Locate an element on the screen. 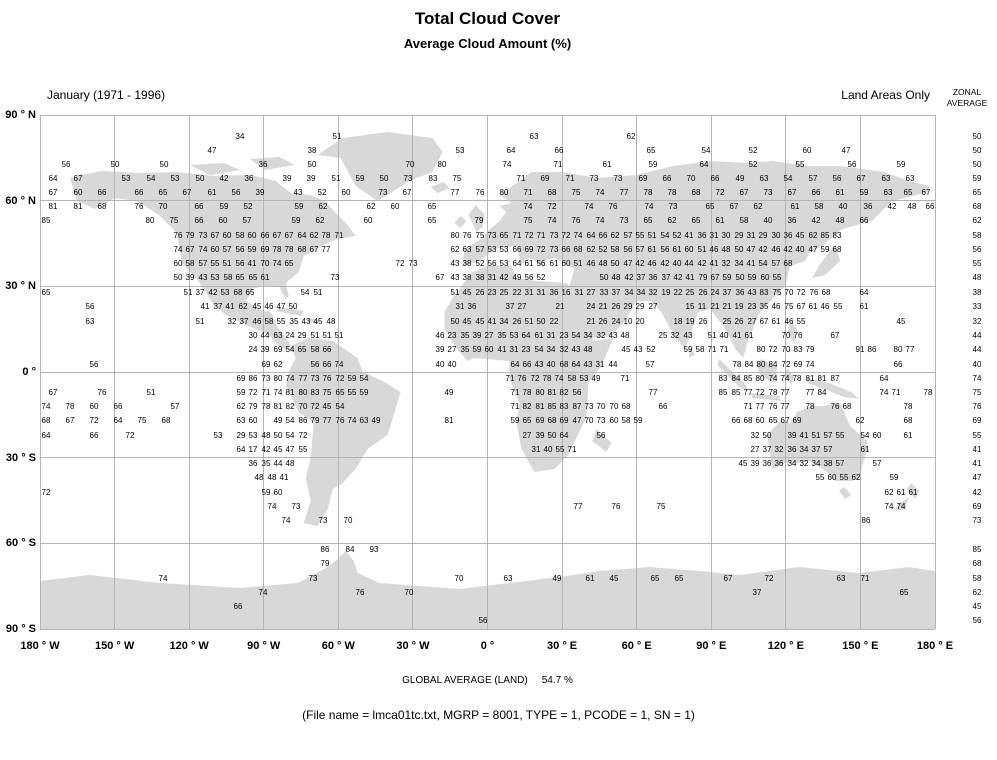  island-philippines is located at coordinates (792, 331).